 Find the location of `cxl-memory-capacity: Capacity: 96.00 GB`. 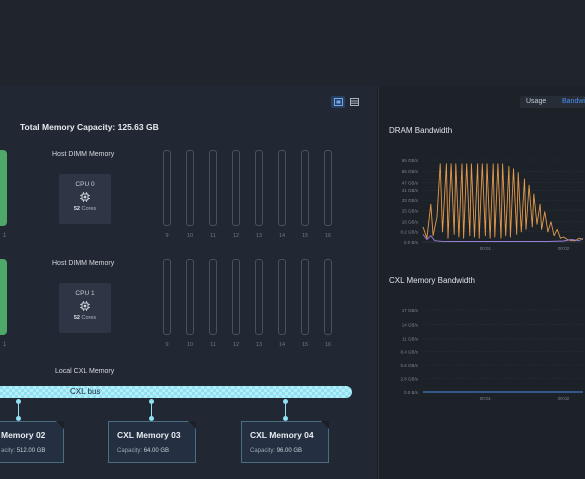

cxl-memory-capacity: Capacity: 96.00 GB is located at coordinates (276, 451).